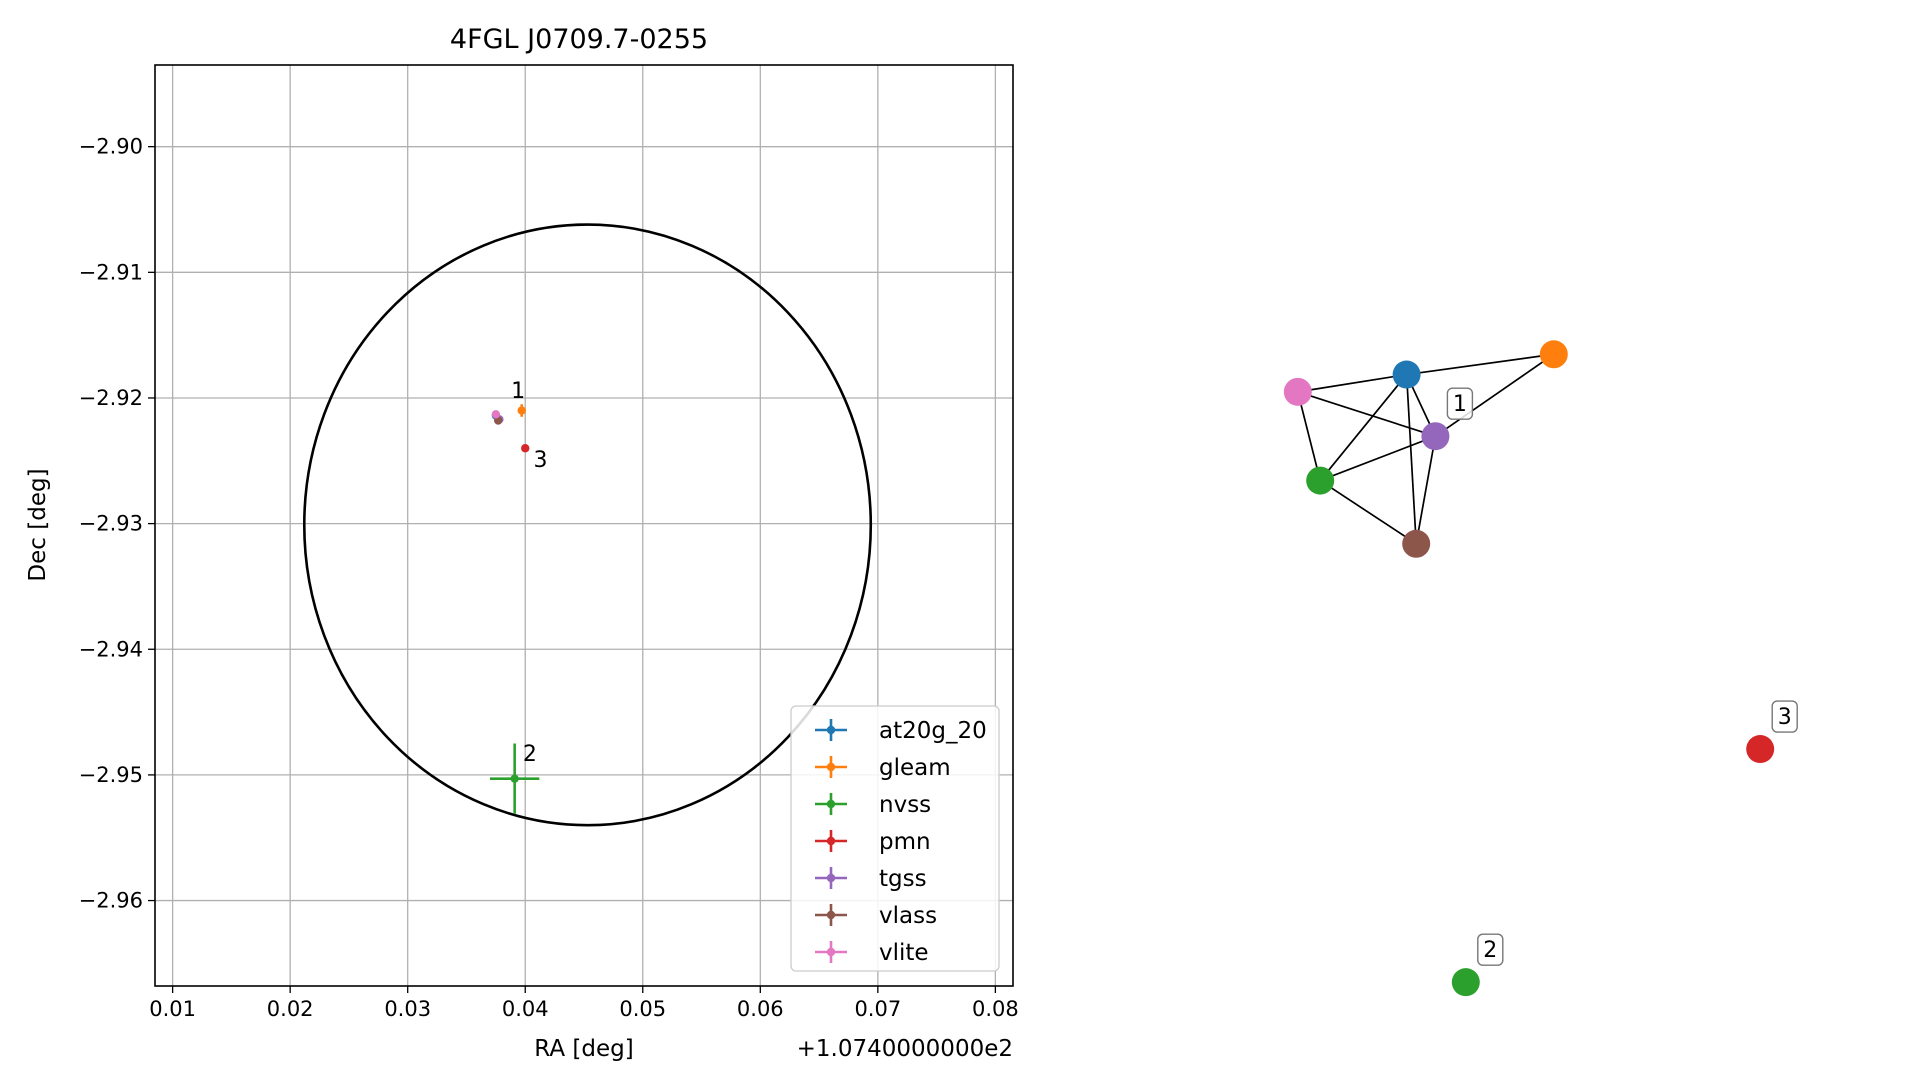 The image size is (1919, 1084). What do you see at coordinates (873, 842) in the screenshot?
I see `legend-entry-pmn: pmn` at bounding box center [873, 842].